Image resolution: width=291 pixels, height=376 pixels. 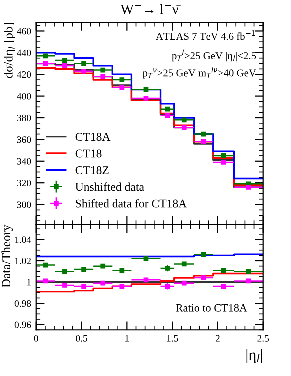 I want to click on y-axis-title: Data/Theory, so click(x=8, y=256).